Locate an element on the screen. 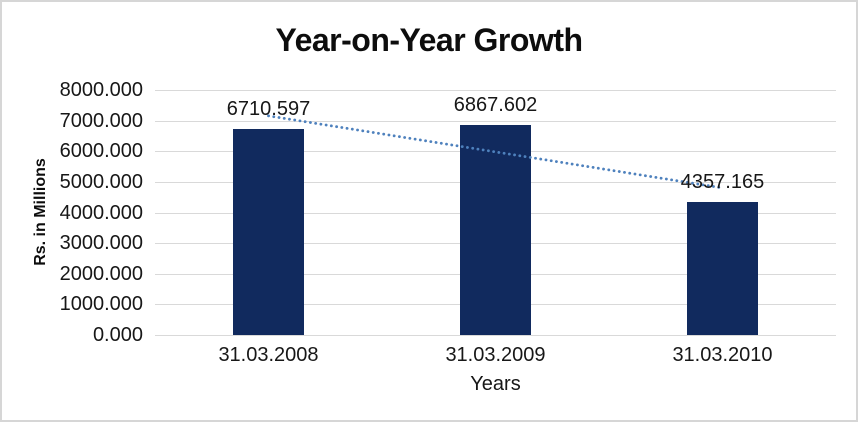  y-tick-label: 8000.000 is located at coordinates (101, 90).